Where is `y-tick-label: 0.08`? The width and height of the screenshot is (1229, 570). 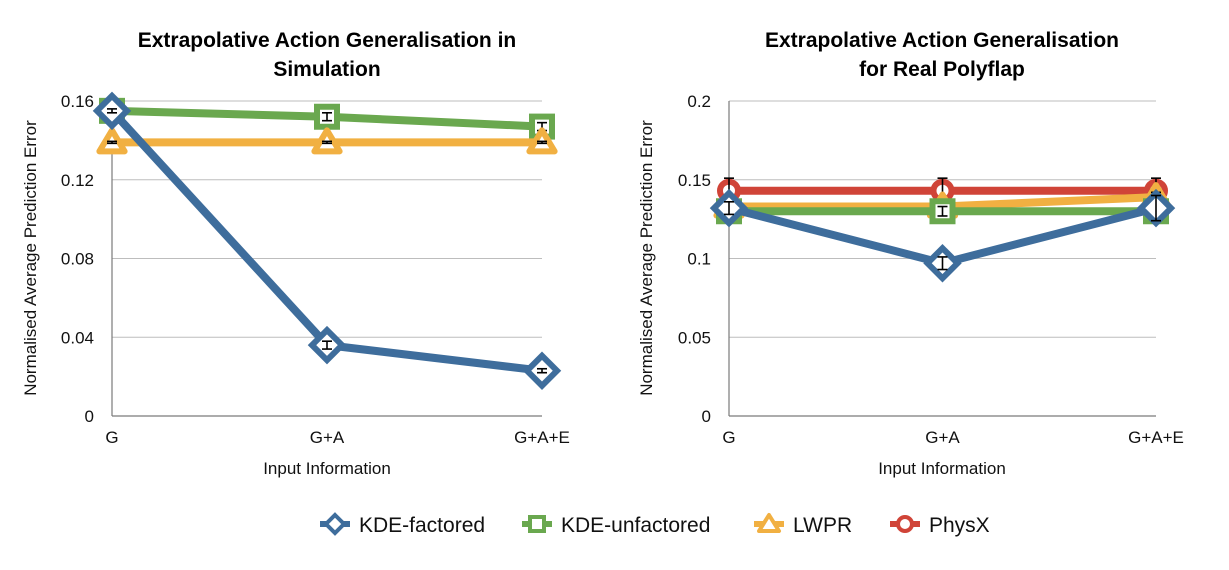 y-tick-label: 0.08 is located at coordinates (77, 259).